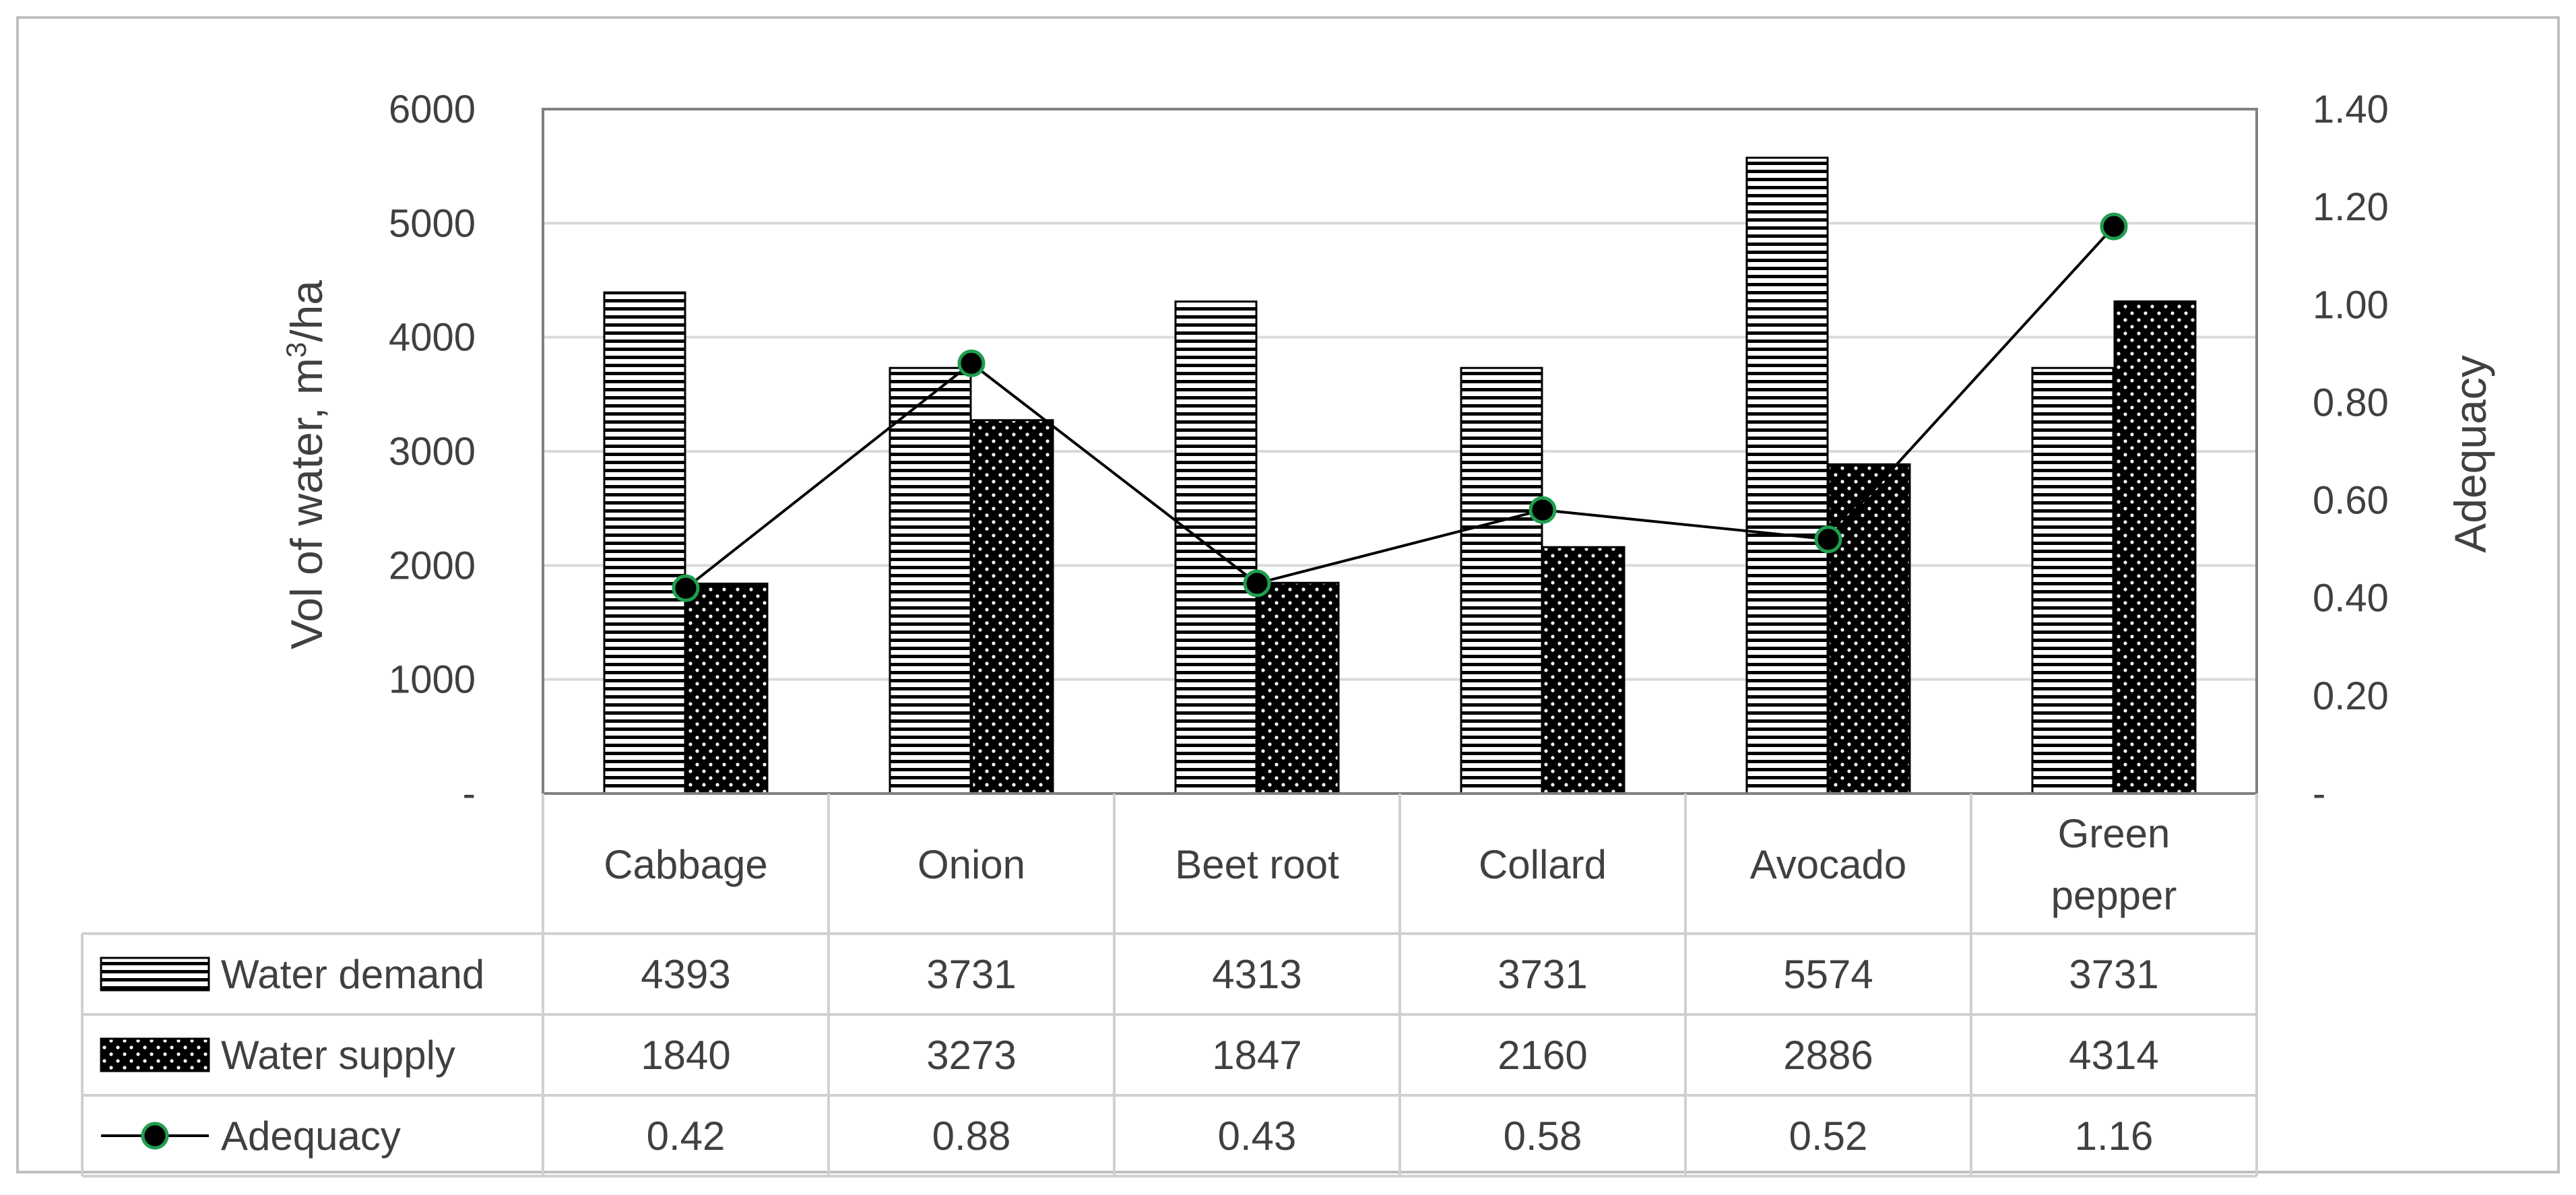  Describe the element at coordinates (2470, 454) in the screenshot. I see `right-axis-title: Adequacy` at that location.